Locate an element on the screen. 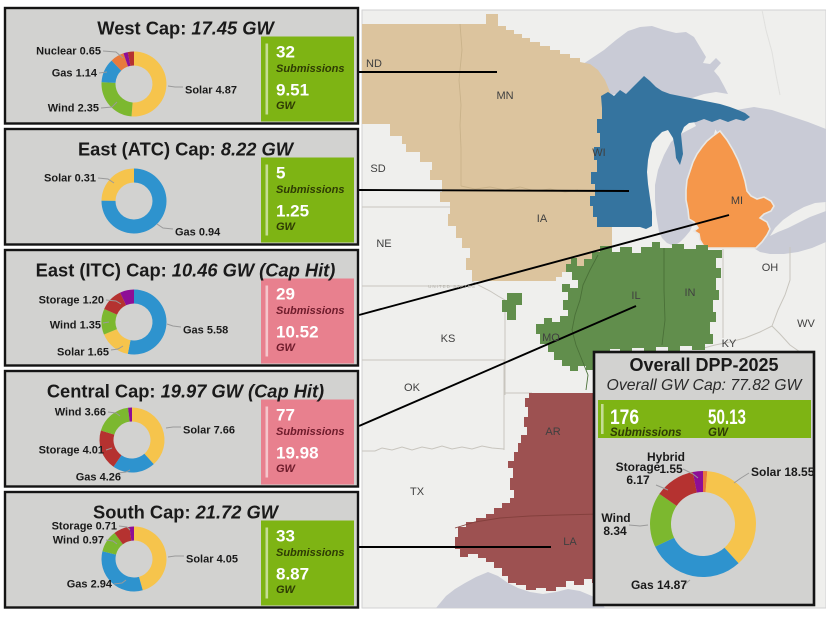  svg-text: Wind 2.35 is located at coordinates (73, 109).